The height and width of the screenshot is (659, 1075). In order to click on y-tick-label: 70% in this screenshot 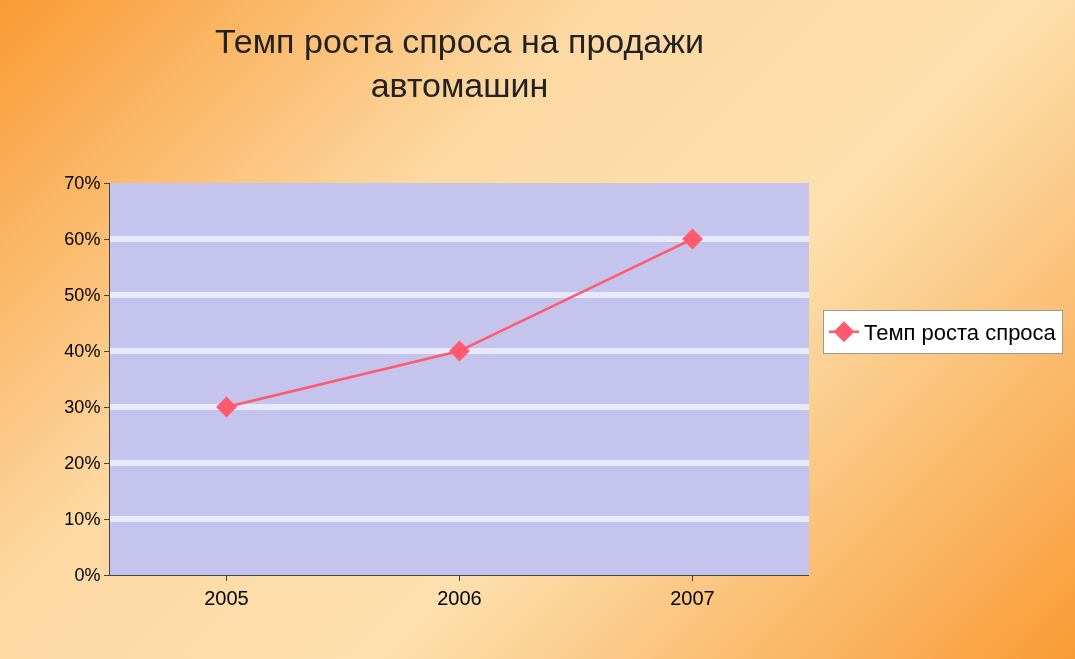, I will do `click(82, 183)`.